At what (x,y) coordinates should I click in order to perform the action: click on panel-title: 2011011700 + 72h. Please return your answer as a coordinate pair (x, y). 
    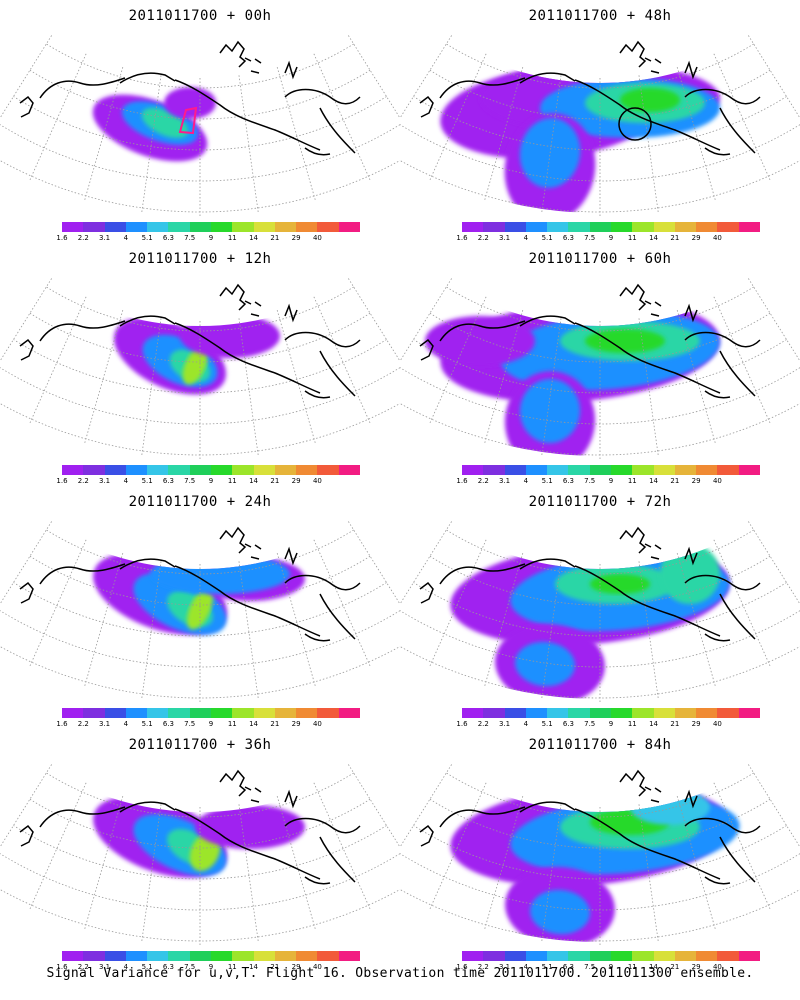
    Looking at the image, I should click on (600, 502).